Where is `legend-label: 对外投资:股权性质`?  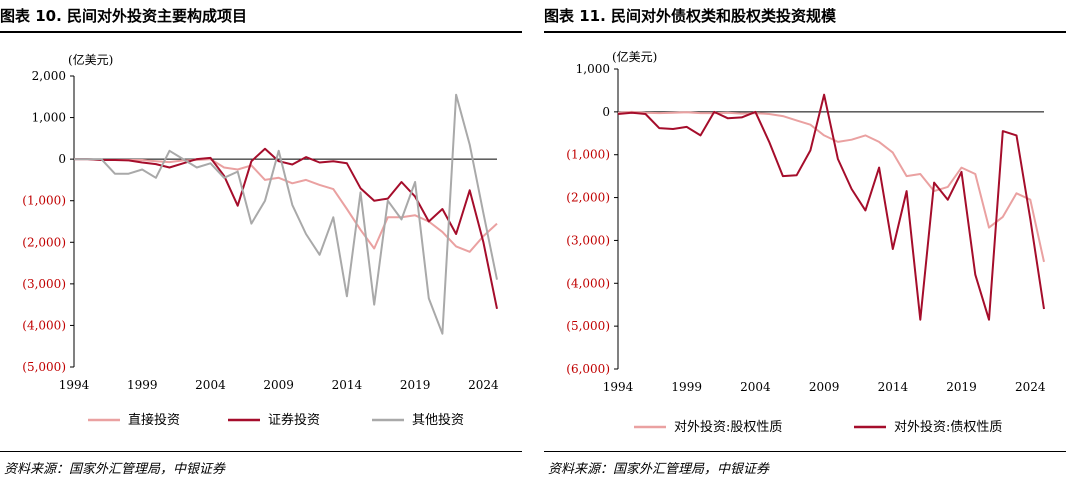 legend-label: 对外投资:股权性质 is located at coordinates (728, 427).